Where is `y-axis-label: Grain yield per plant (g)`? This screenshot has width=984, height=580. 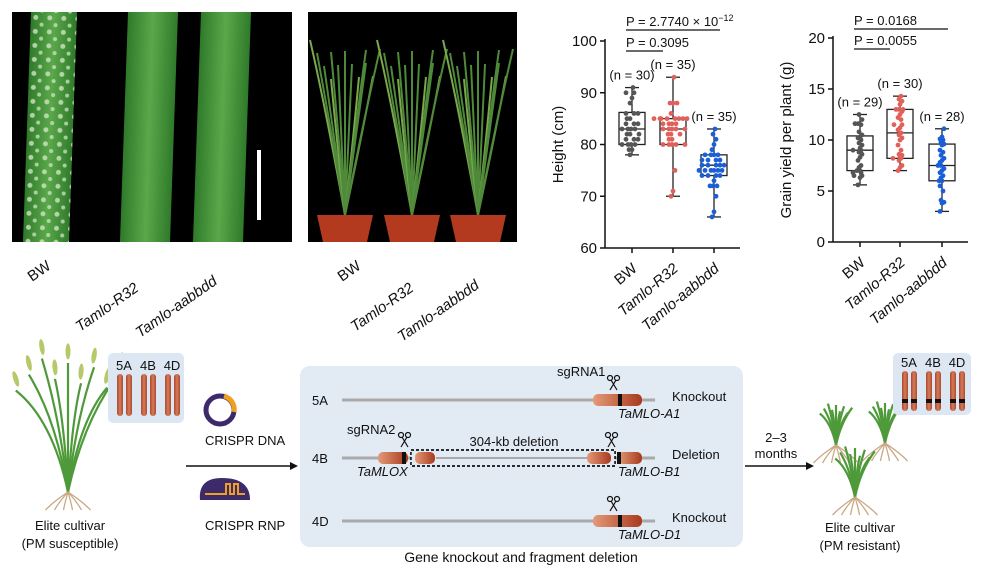 y-axis-label: Grain yield per plant (g) is located at coordinates (786, 140).